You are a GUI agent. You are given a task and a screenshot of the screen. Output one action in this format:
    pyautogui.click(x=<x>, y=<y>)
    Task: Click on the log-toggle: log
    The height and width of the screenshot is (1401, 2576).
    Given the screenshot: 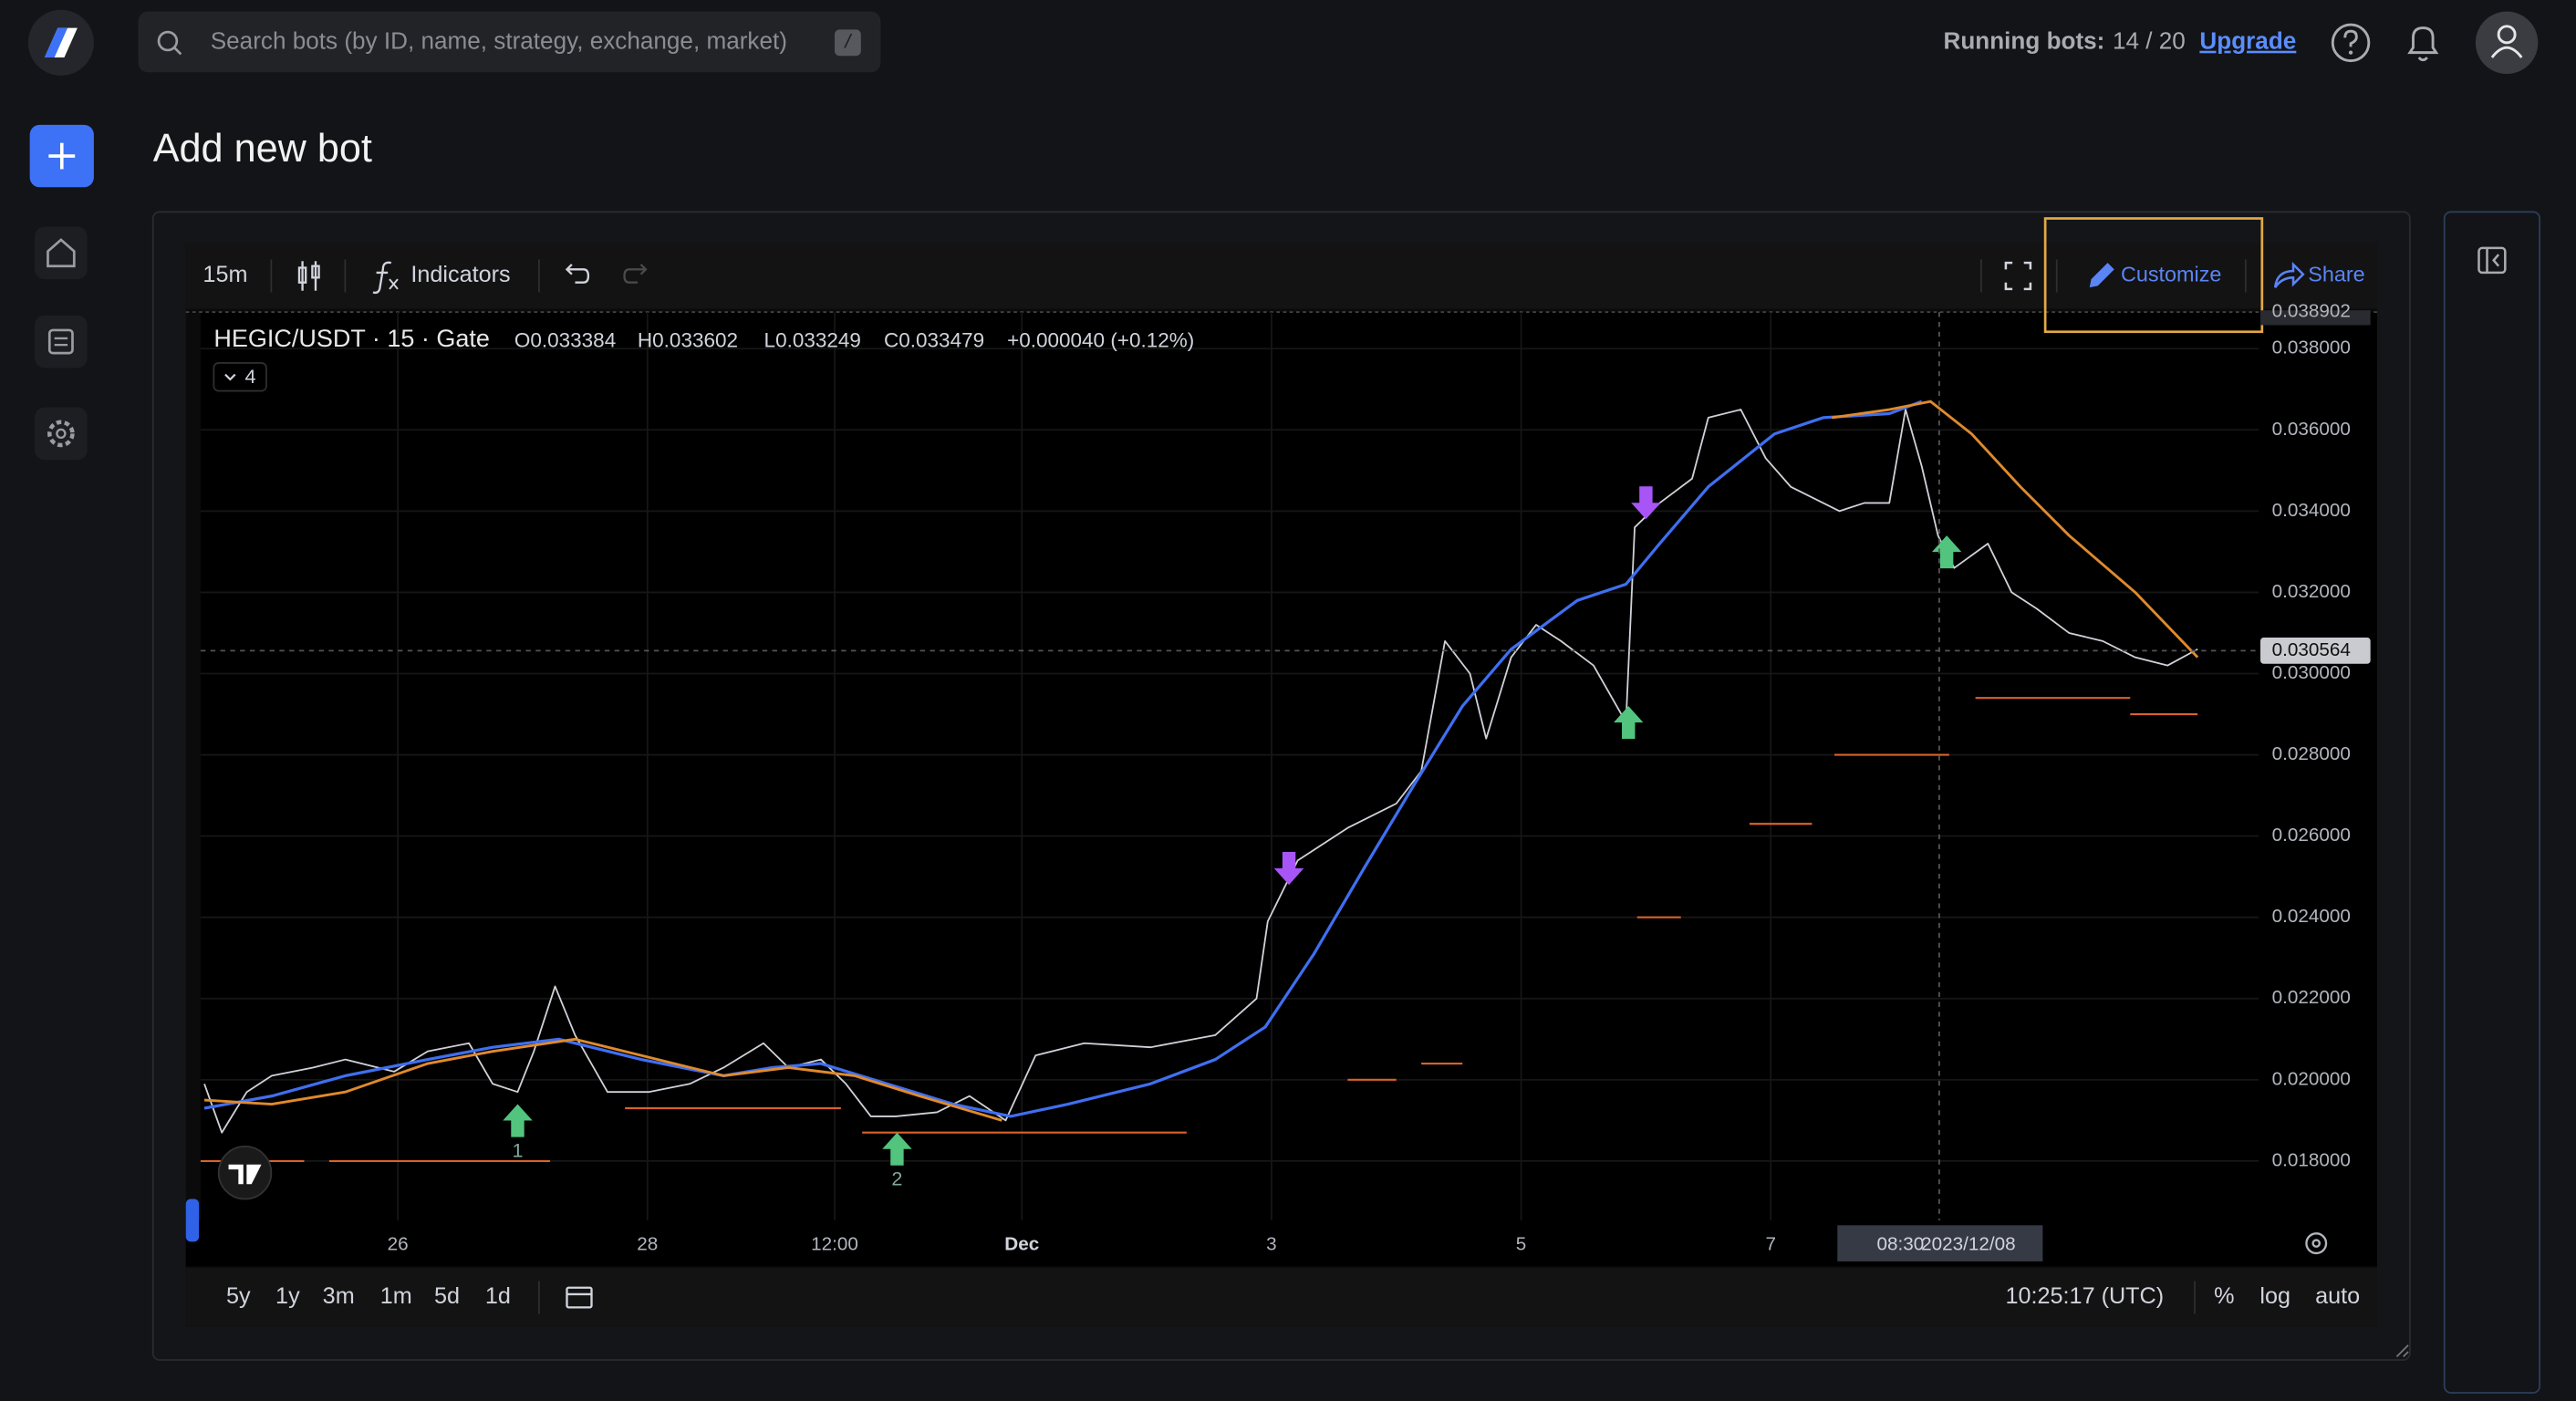 What is the action you would take?
    pyautogui.click(x=2274, y=1296)
    